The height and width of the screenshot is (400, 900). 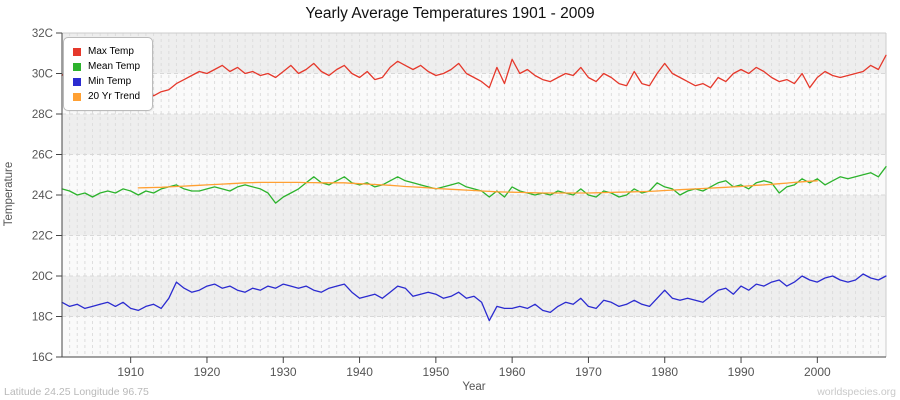 What do you see at coordinates (77, 81) in the screenshot?
I see `min-temp-swatch-icon` at bounding box center [77, 81].